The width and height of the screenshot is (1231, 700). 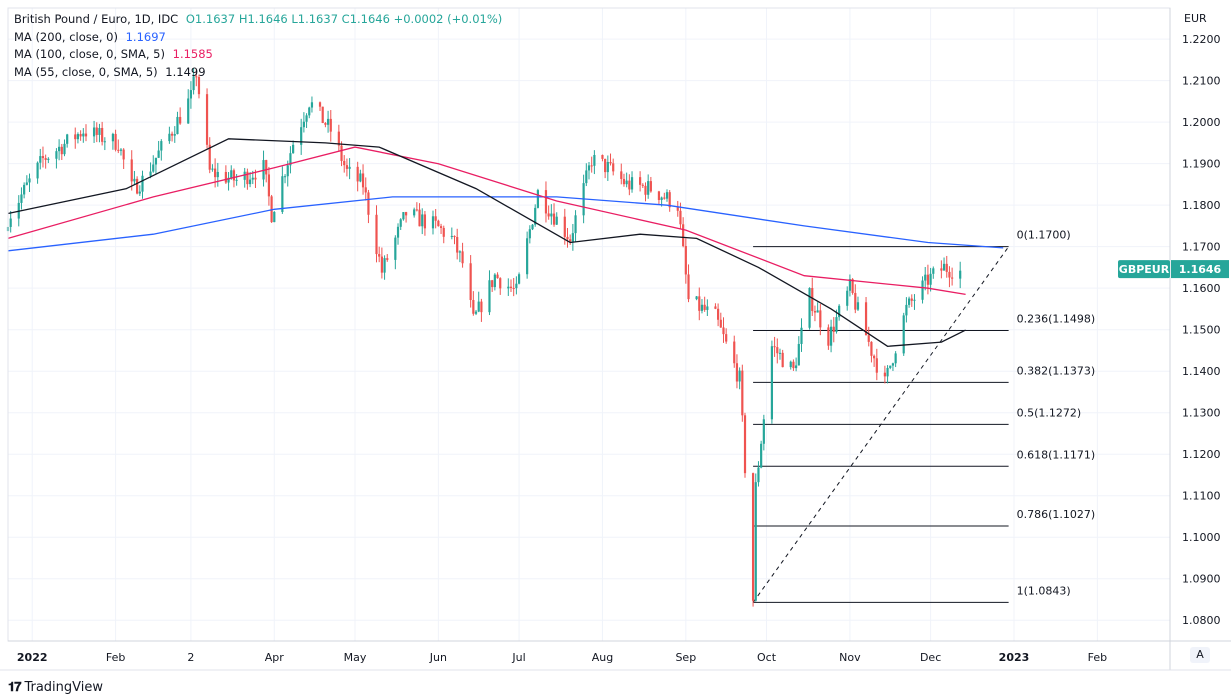 I want to click on x-tick-label: Nov, so click(x=850, y=657).